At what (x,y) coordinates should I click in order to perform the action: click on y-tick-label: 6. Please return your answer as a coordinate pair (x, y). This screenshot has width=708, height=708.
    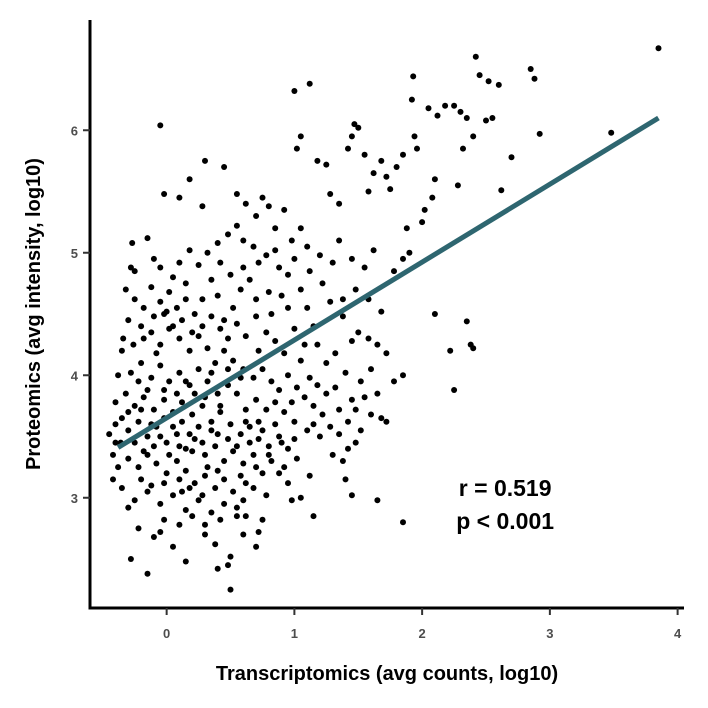
    Looking at the image, I should click on (74, 130).